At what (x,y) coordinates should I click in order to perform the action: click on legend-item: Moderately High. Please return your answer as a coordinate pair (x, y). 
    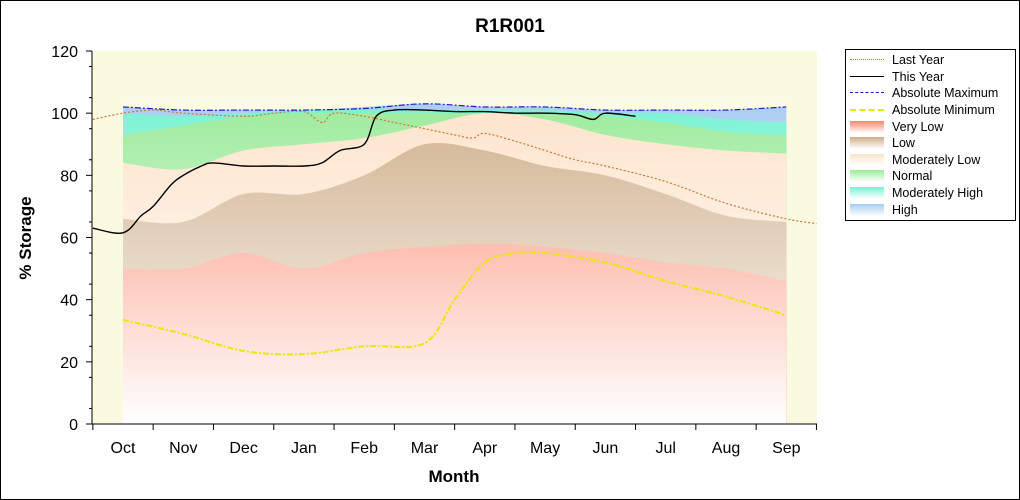
    Looking at the image, I should click on (930, 193).